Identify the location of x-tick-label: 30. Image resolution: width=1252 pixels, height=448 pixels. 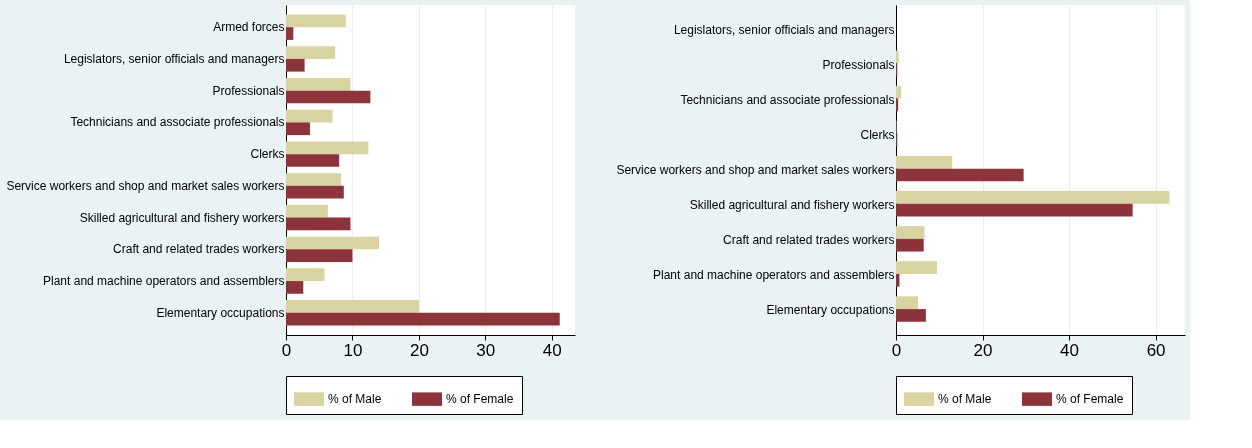
(486, 350).